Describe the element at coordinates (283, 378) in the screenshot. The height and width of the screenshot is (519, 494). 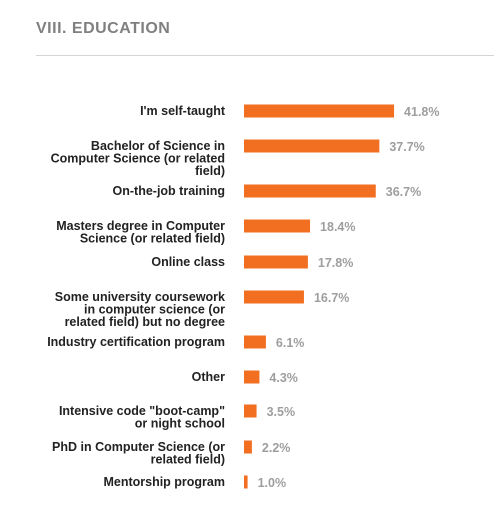
I see `value-label-7: 4.3%` at that location.